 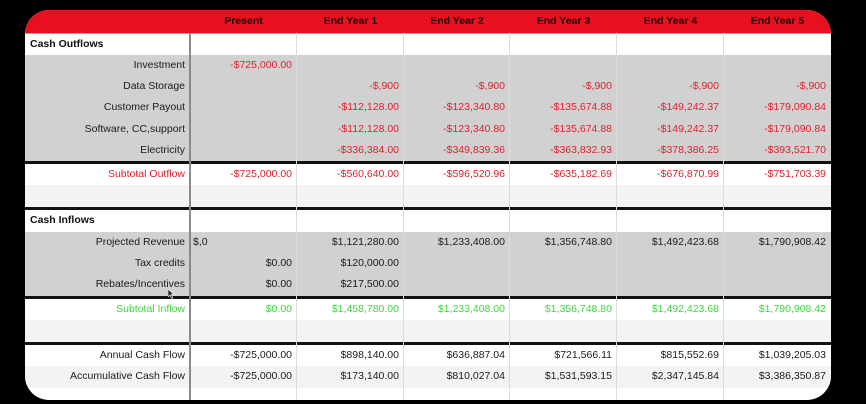 I want to click on column-header-year-4: End Year 4, so click(x=670, y=21).